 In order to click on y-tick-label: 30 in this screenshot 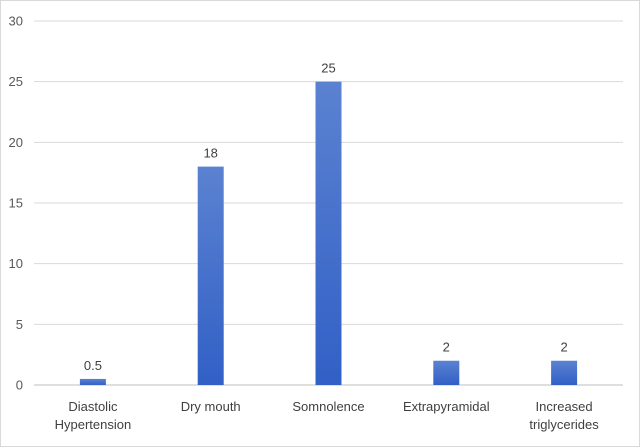, I will do `click(16, 21)`.